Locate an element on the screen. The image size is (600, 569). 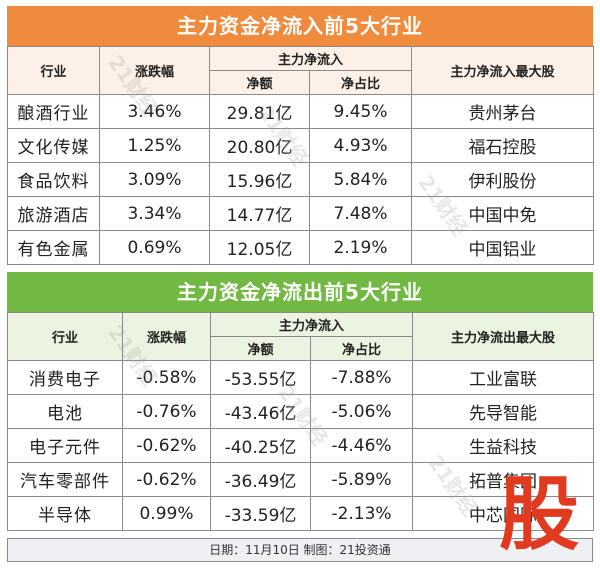
footer-credit: 日期：11月10日 制图：21投资通 is located at coordinates (300, 550).